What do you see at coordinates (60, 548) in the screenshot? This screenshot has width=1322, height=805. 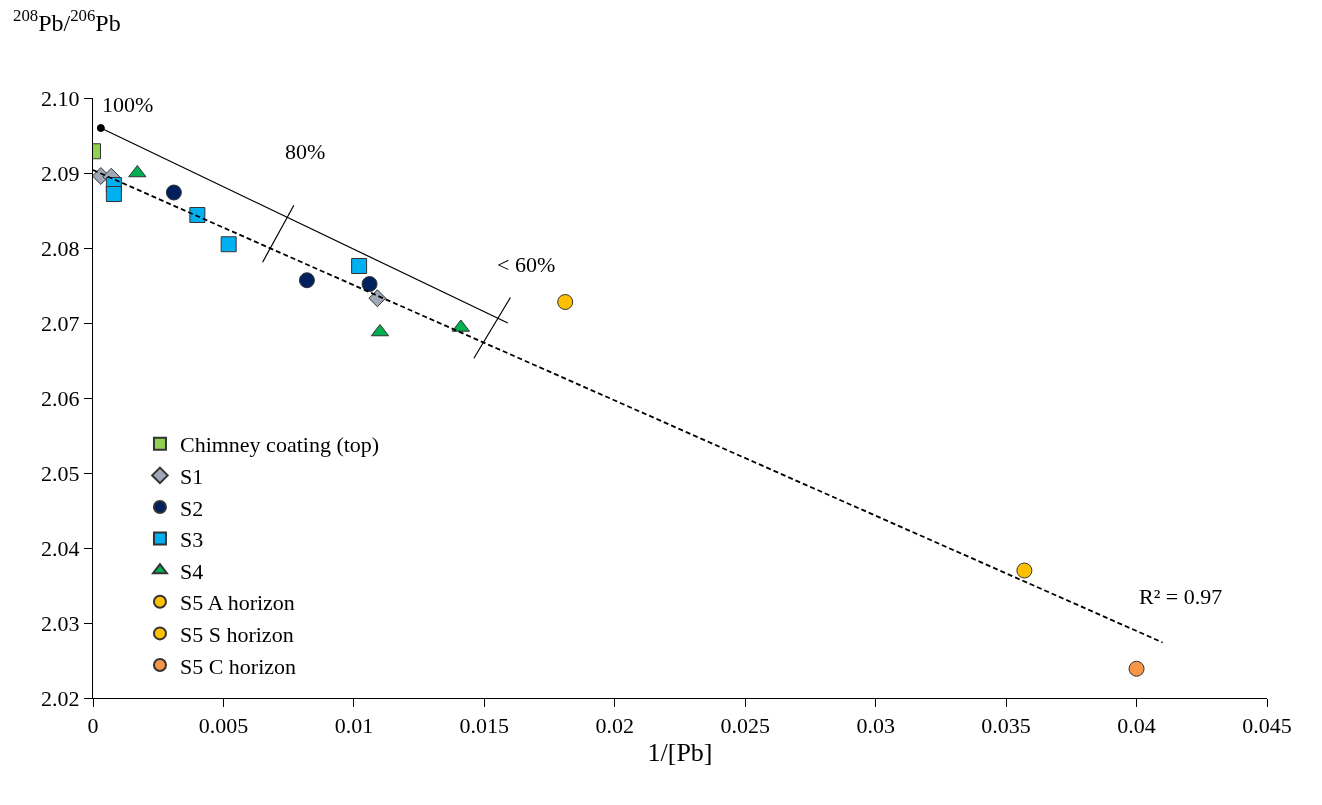 I see `y-tick-label: 2.04` at bounding box center [60, 548].